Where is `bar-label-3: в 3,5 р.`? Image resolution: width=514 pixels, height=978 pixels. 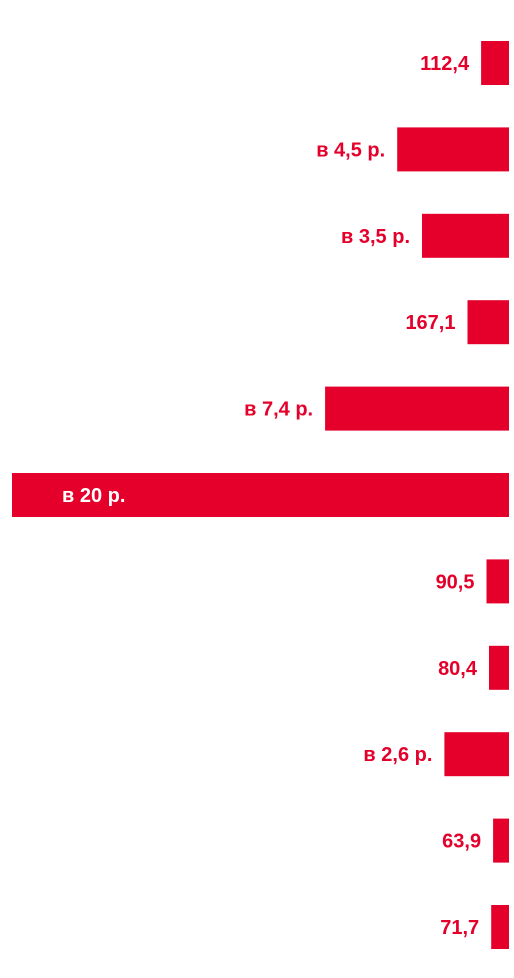
bar-label-3: в 3,5 р. is located at coordinates (375, 237).